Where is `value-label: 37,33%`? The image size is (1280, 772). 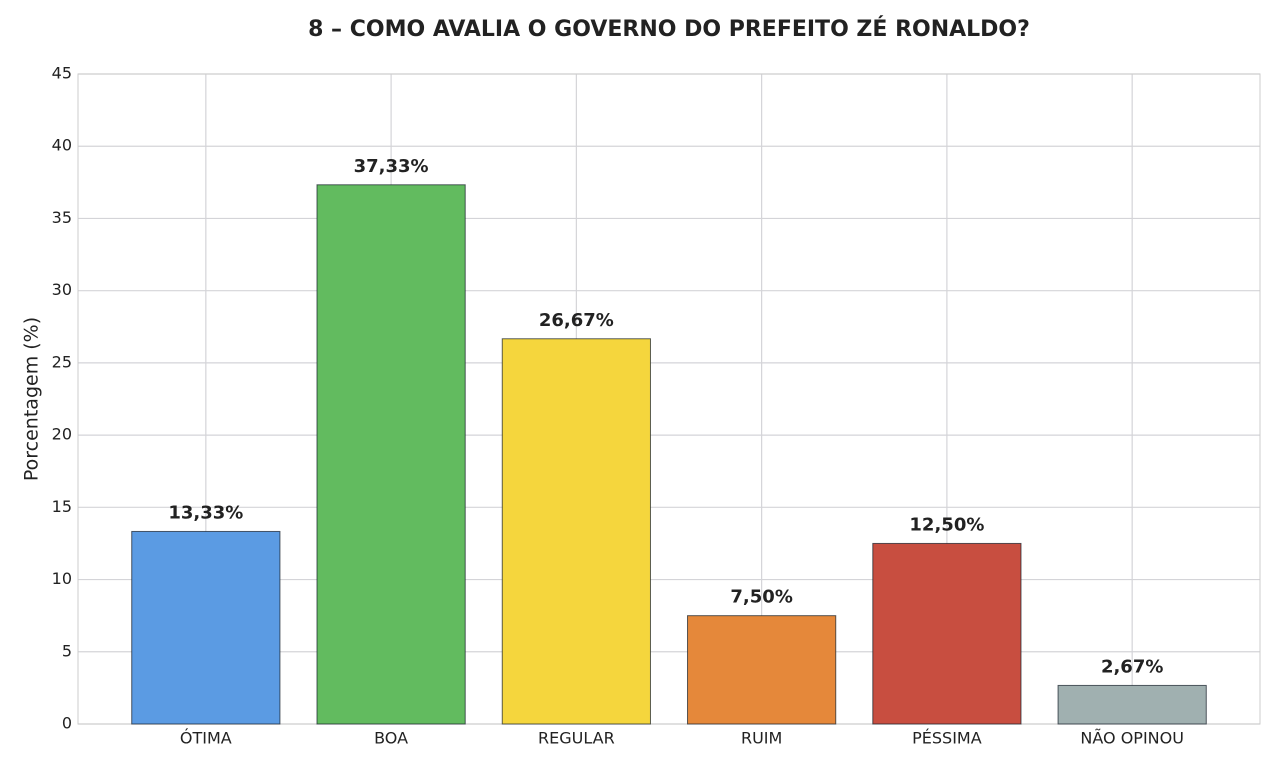
value-label: 37,33% is located at coordinates (391, 166).